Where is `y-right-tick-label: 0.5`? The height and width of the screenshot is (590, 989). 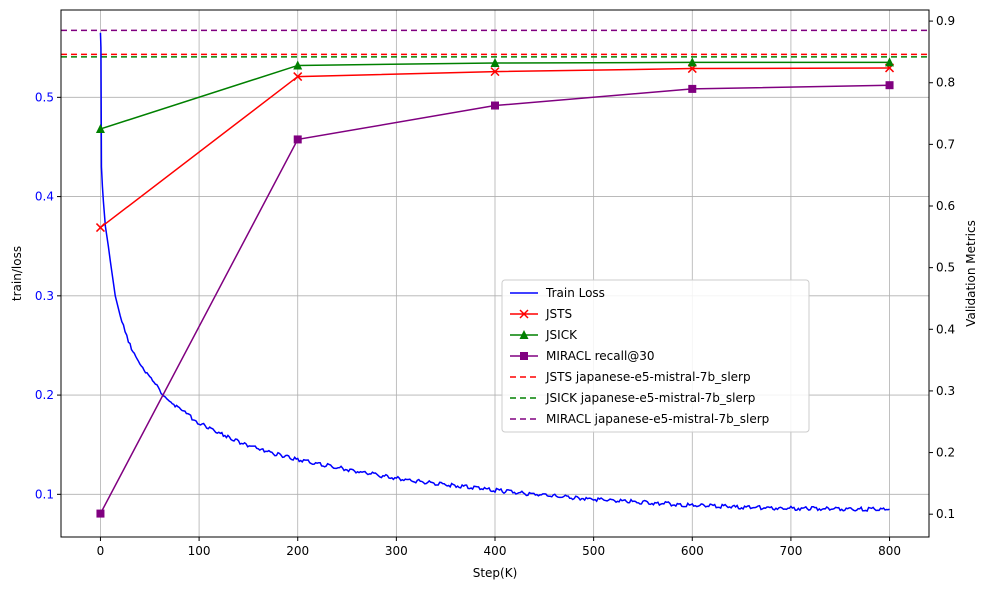
y-right-tick-label: 0.5 is located at coordinates (945, 268).